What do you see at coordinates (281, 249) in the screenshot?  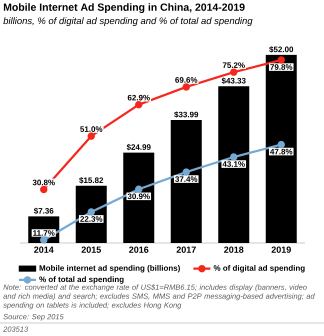 I see `x-tick-label: 2019` at bounding box center [281, 249].